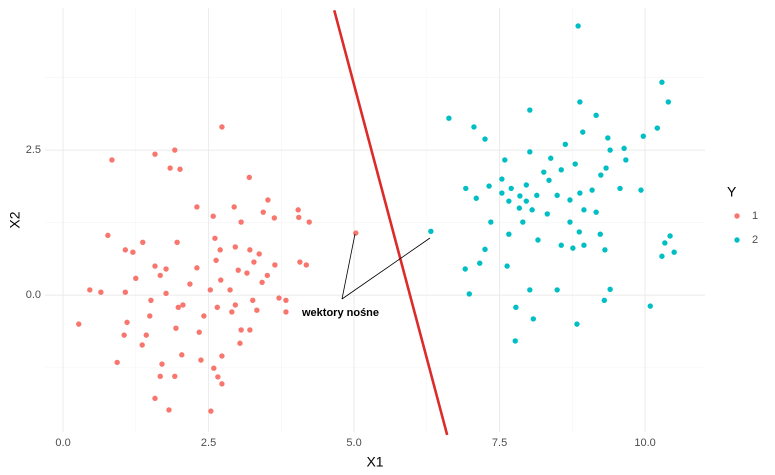 This screenshot has width=775, height=475. Describe the element at coordinates (737, 216) in the screenshot. I see `legend-swatch` at that location.